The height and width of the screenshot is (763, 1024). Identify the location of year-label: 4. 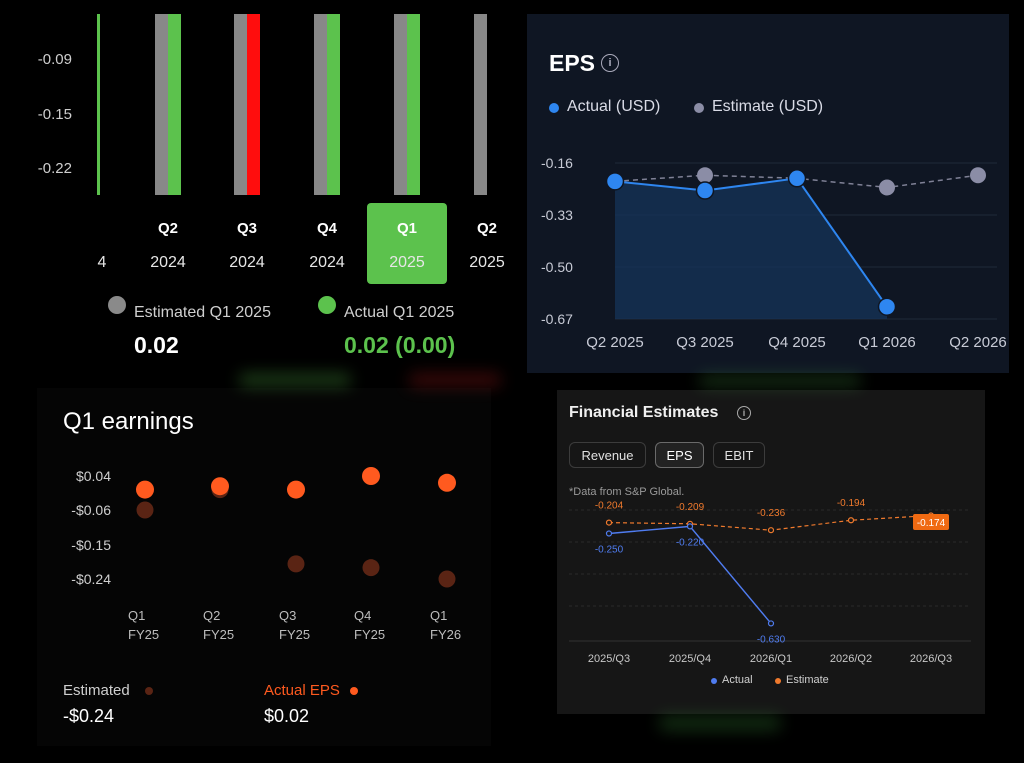
(102, 262).